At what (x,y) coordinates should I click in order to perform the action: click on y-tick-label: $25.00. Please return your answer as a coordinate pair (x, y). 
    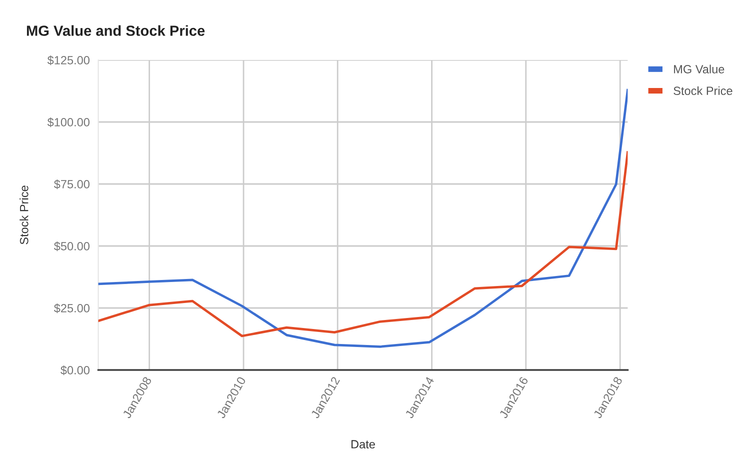
    Looking at the image, I should click on (72, 309).